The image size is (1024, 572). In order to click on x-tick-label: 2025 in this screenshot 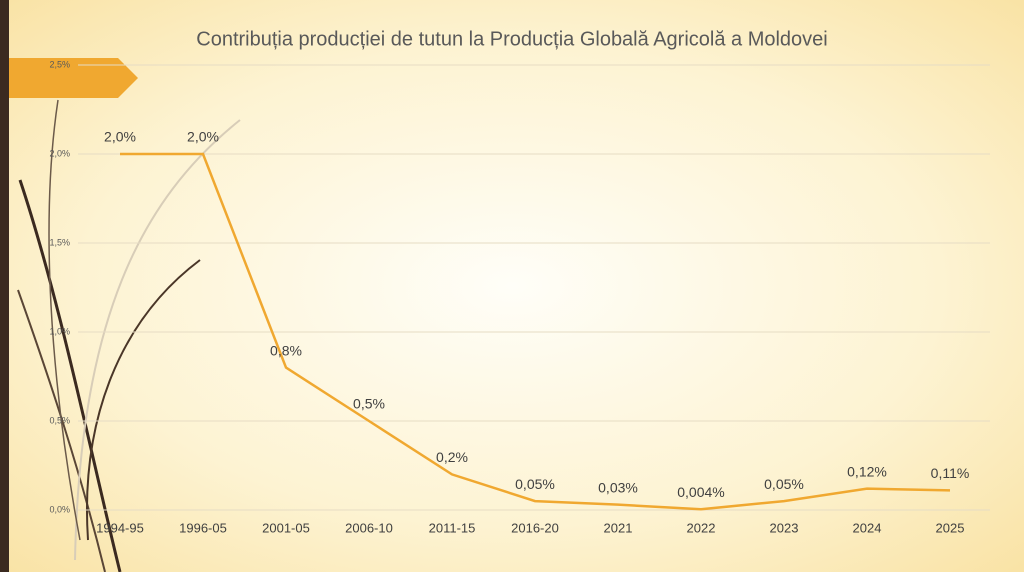, I will do `click(950, 527)`.